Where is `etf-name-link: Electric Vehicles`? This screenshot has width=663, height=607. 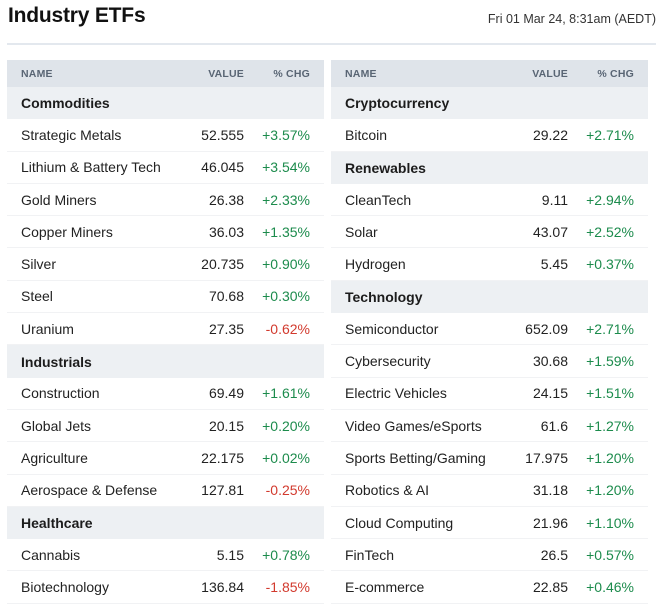 etf-name-link: Electric Vehicles is located at coordinates (396, 393).